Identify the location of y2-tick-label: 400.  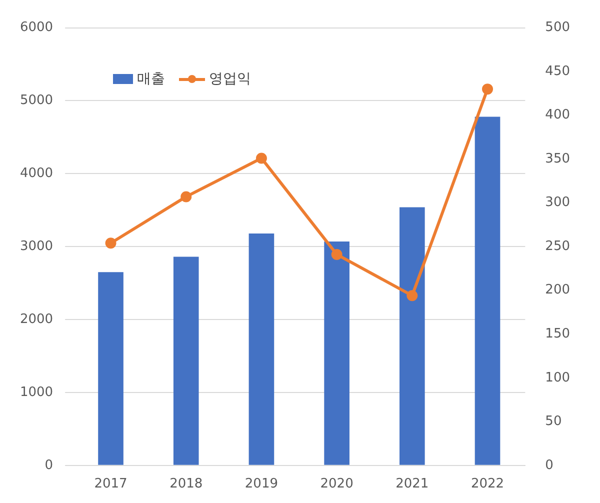
(557, 115).